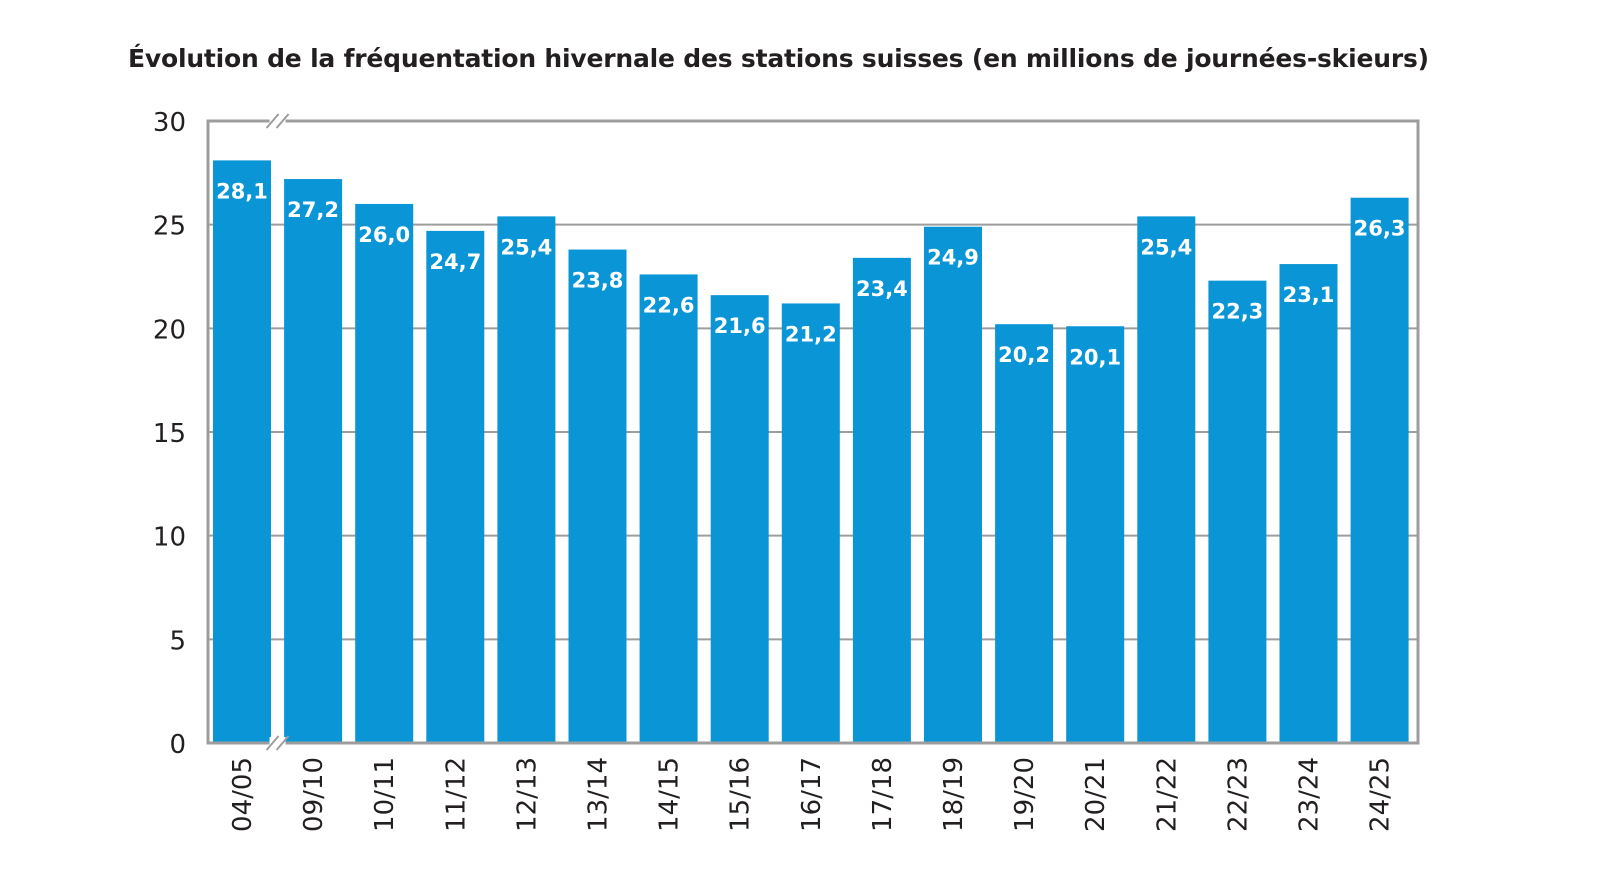 Image resolution: width=1624 pixels, height=896 pixels. What do you see at coordinates (1095, 357) in the screenshot?
I see `data-label: 20,1` at bounding box center [1095, 357].